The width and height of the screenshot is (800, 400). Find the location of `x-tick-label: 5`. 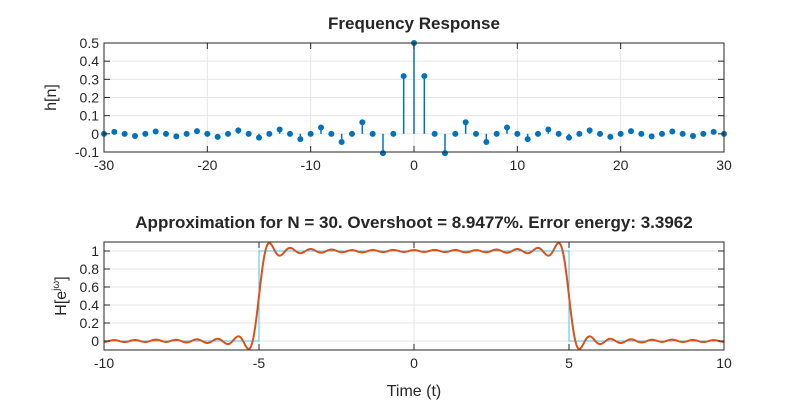

x-tick-label: 5 is located at coordinates (569, 363).